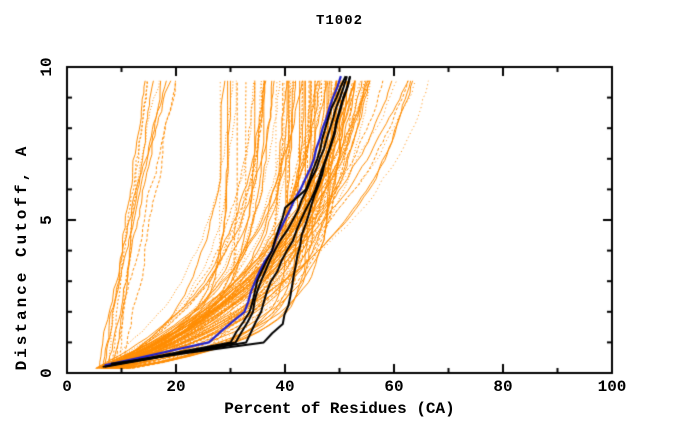 The image size is (680, 440). What do you see at coordinates (612, 387) in the screenshot?
I see `x-tick-label: 100` at bounding box center [612, 387].